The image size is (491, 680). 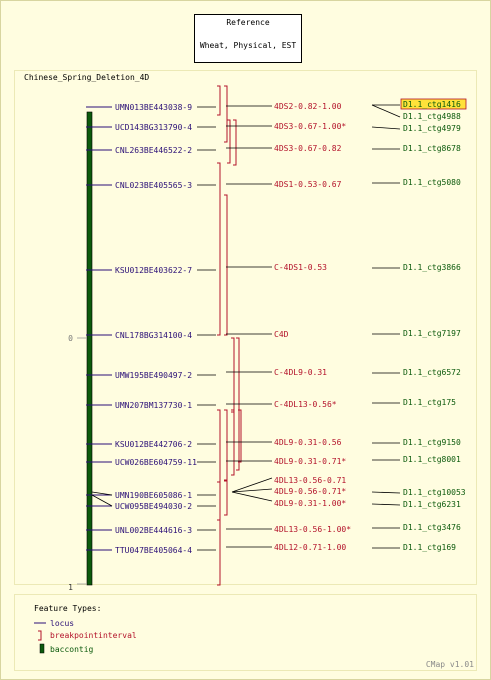 What do you see at coordinates (153, 530) in the screenshot?
I see `locus-label: UNL002BE444616-3` at bounding box center [153, 530].